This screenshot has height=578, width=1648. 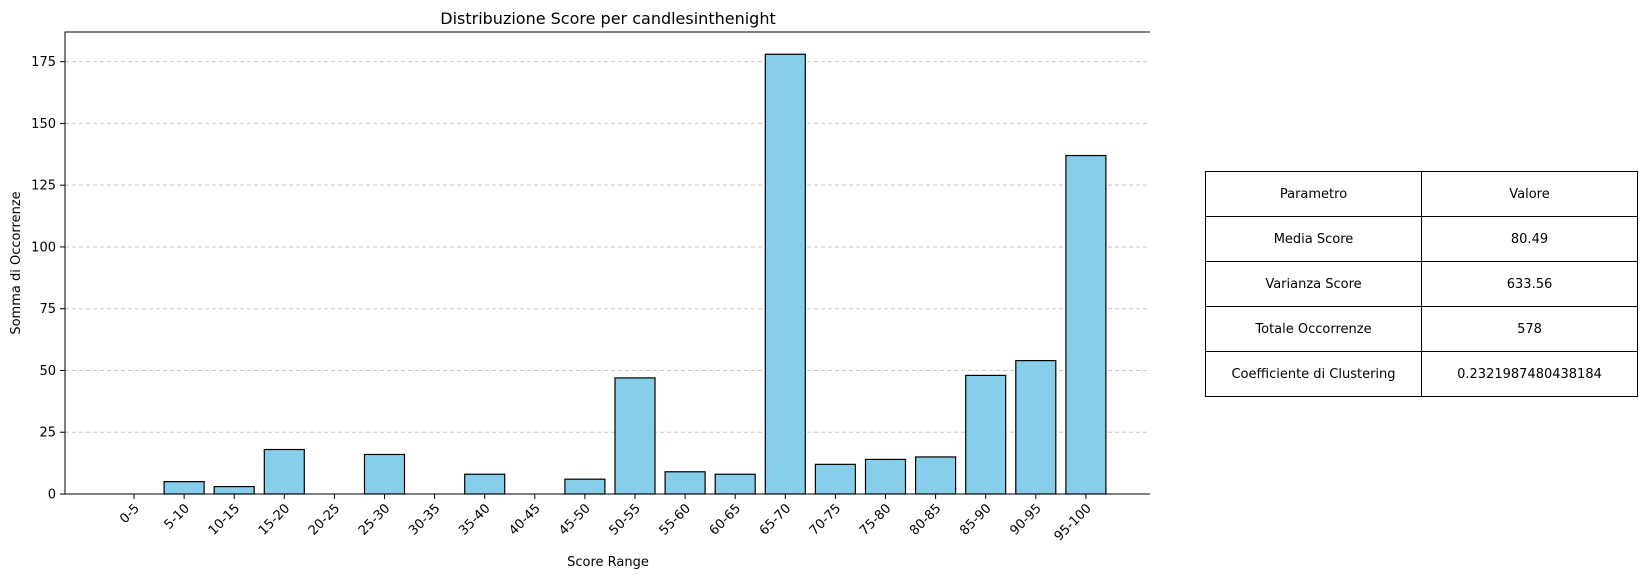 I want to click on y-tick-label: 150, so click(x=43, y=124).